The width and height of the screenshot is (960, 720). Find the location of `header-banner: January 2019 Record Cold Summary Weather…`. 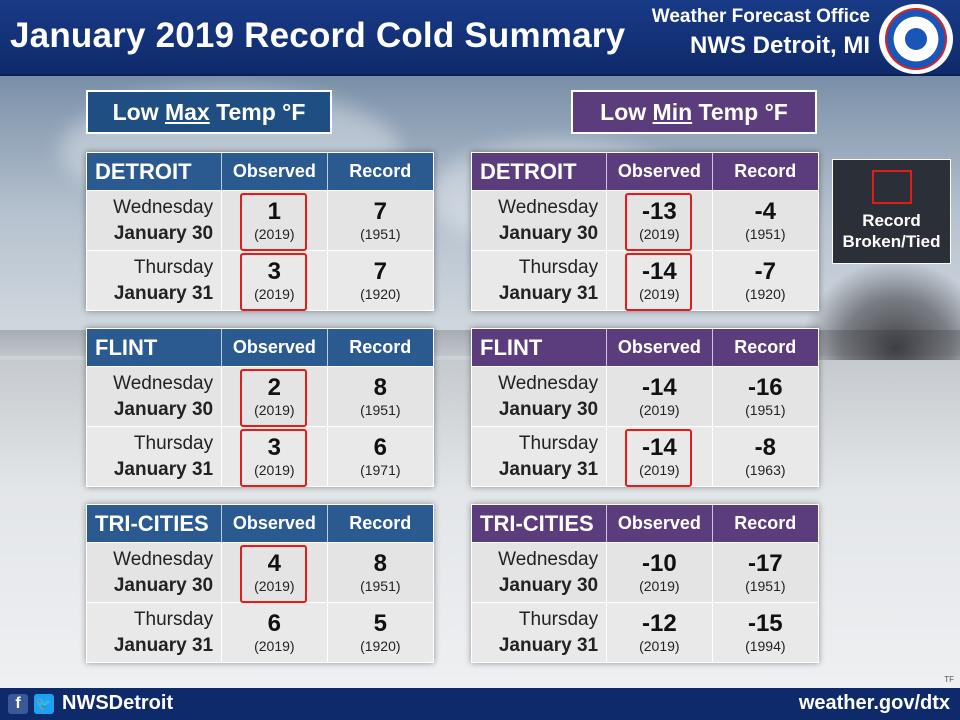

header-banner: January 2019 Record Cold Summary Weather… is located at coordinates (480, 38).